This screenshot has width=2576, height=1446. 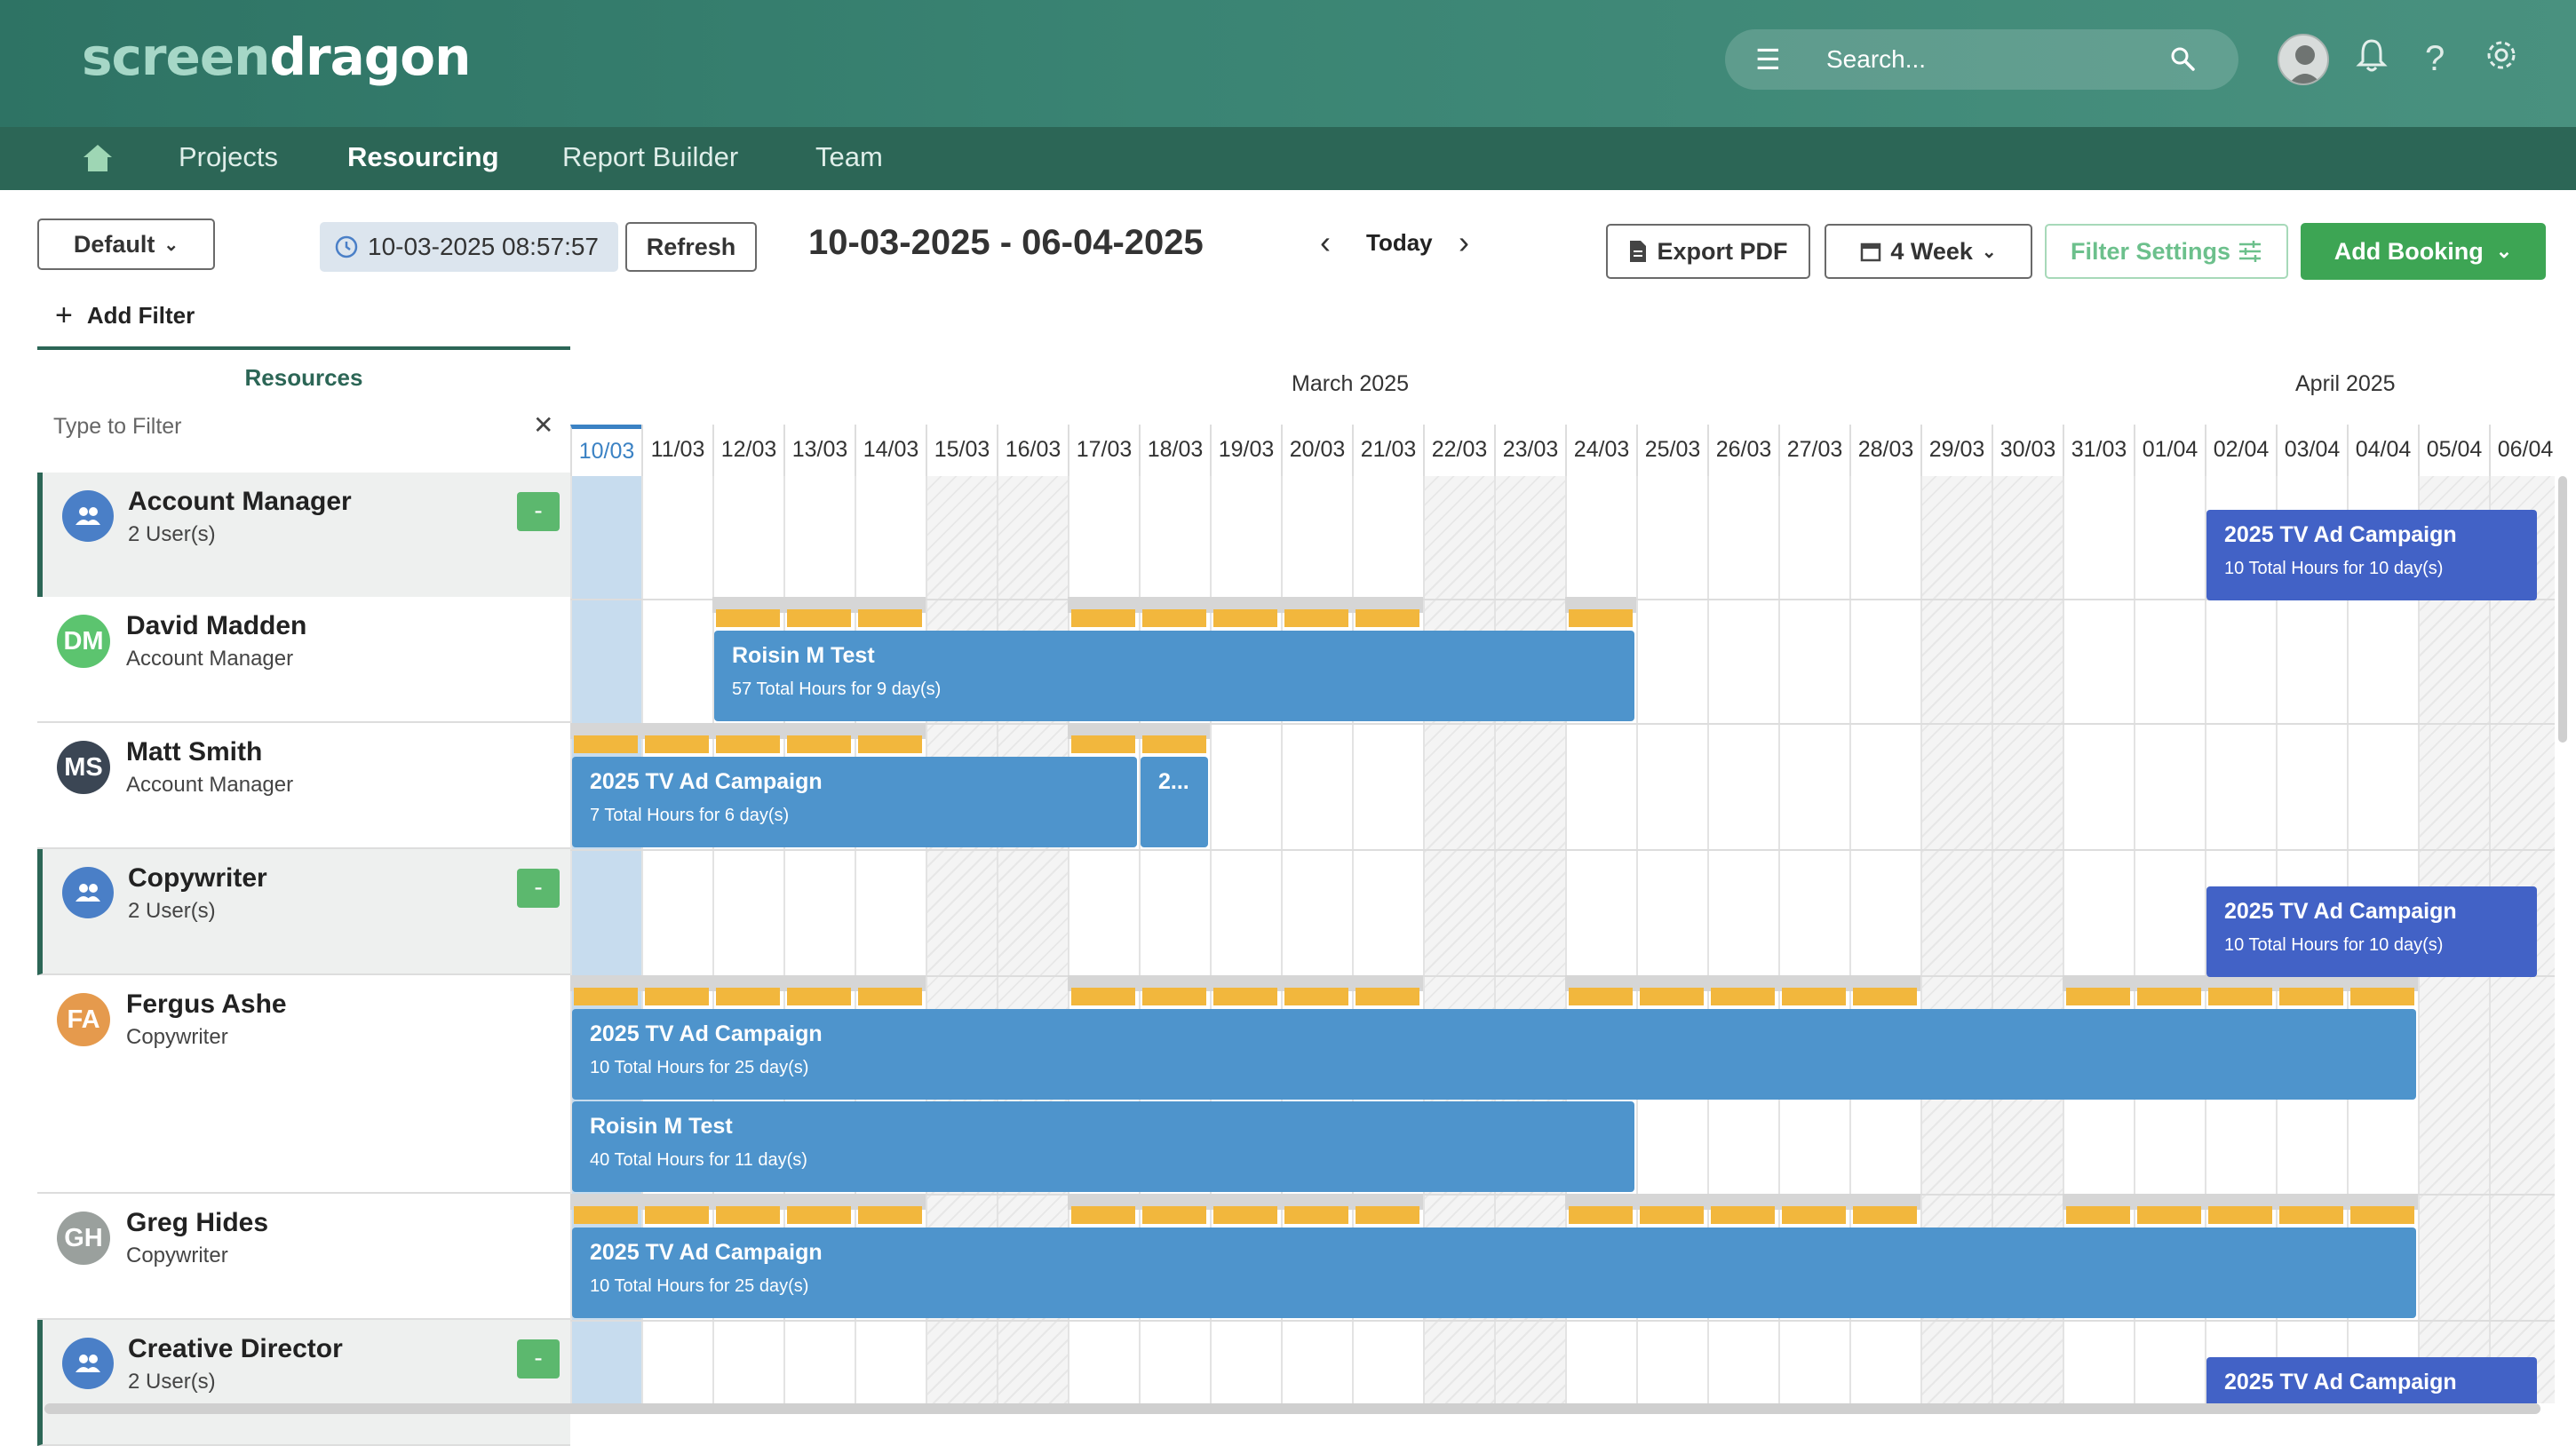 I want to click on period-select: 4 Week ⌄, so click(x=1928, y=251).